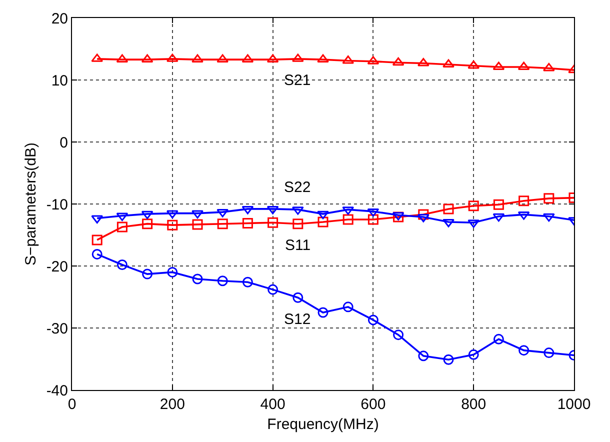 This screenshot has height=442, width=610. Describe the element at coordinates (57, 329) in the screenshot. I see `y-tick-label: -30` at that location.